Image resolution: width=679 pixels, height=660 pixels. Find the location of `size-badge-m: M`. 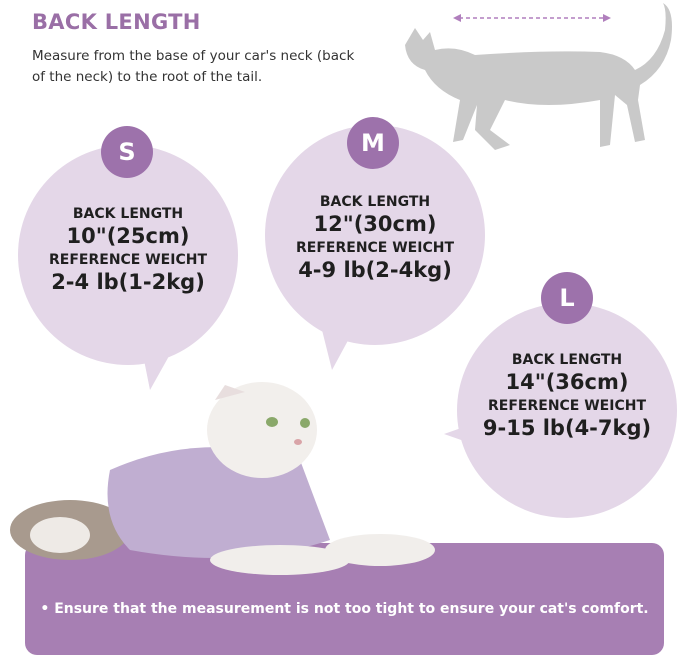

size-badge-m: M is located at coordinates (373, 143).